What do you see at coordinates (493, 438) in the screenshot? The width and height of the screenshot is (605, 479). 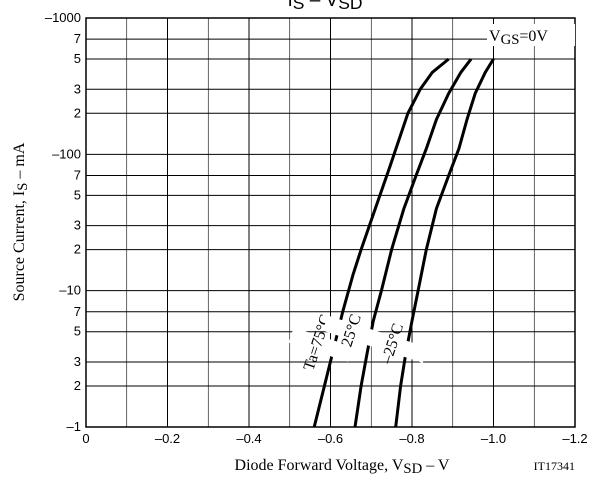 I see `x-tick-label: –1.0` at bounding box center [493, 438].